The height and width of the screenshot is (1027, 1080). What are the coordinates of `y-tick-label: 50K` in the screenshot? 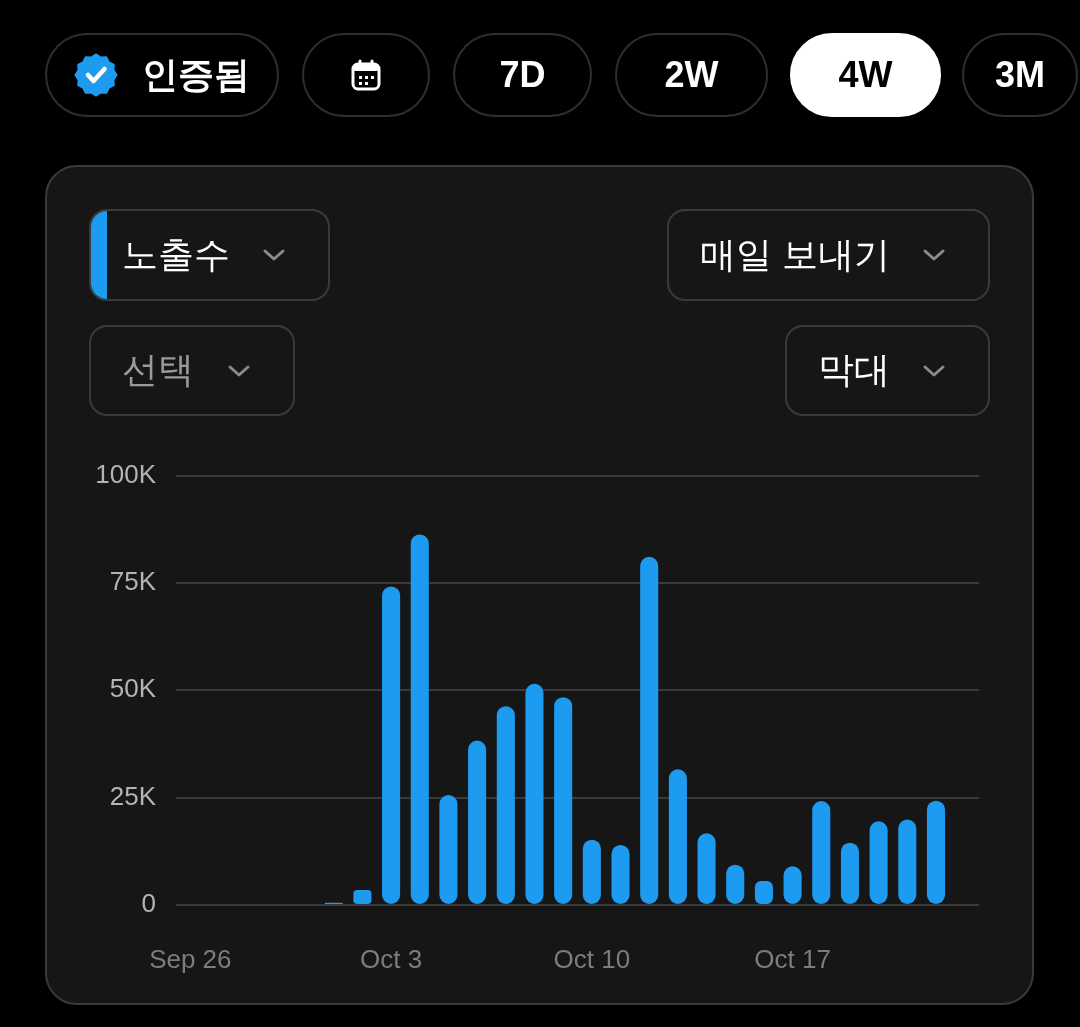 It's located at (133, 688).